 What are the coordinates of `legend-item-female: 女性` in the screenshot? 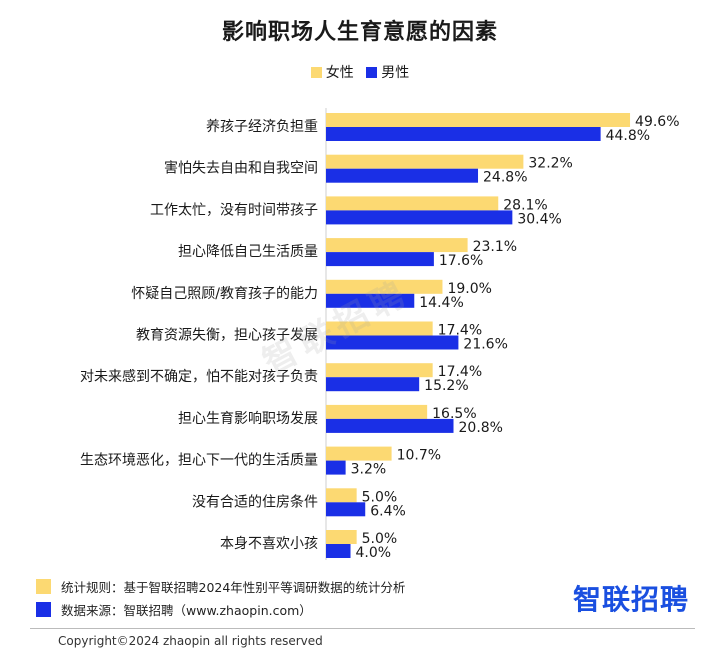 It's located at (332, 72).